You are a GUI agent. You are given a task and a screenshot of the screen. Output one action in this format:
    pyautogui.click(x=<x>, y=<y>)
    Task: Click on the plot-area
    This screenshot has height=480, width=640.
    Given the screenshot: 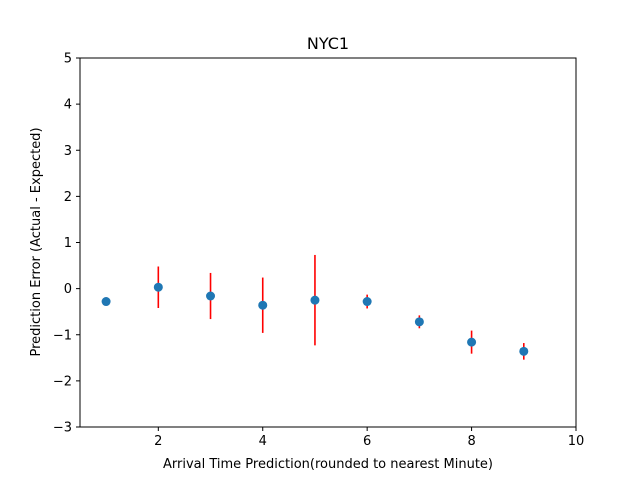 What is the action you would take?
    pyautogui.click(x=315, y=307)
    